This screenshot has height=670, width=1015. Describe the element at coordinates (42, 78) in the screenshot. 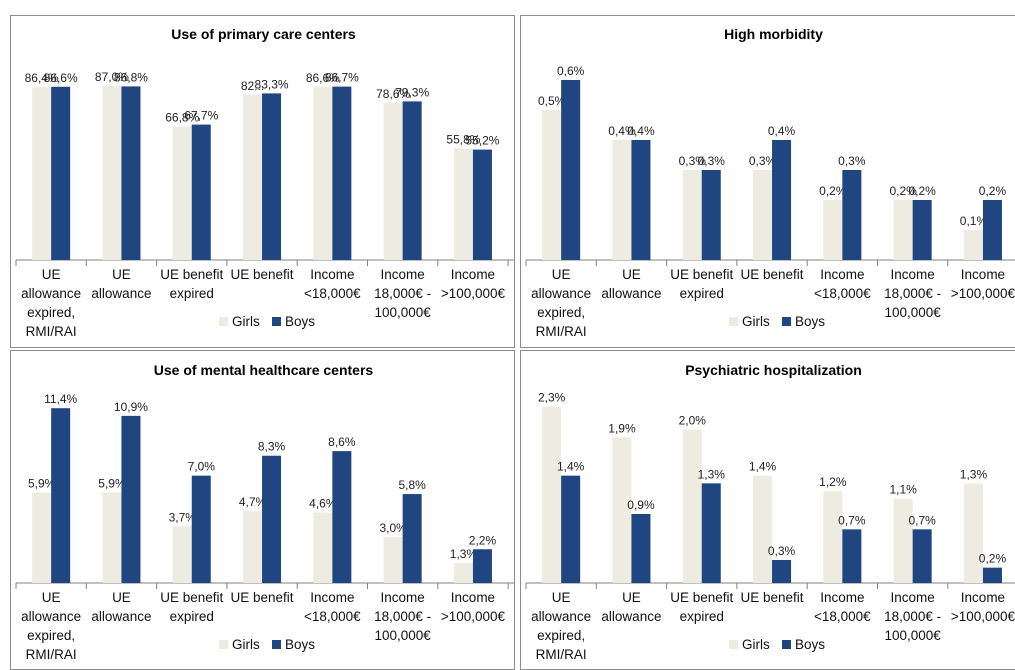

I see `data-label: 86,4%` at that location.